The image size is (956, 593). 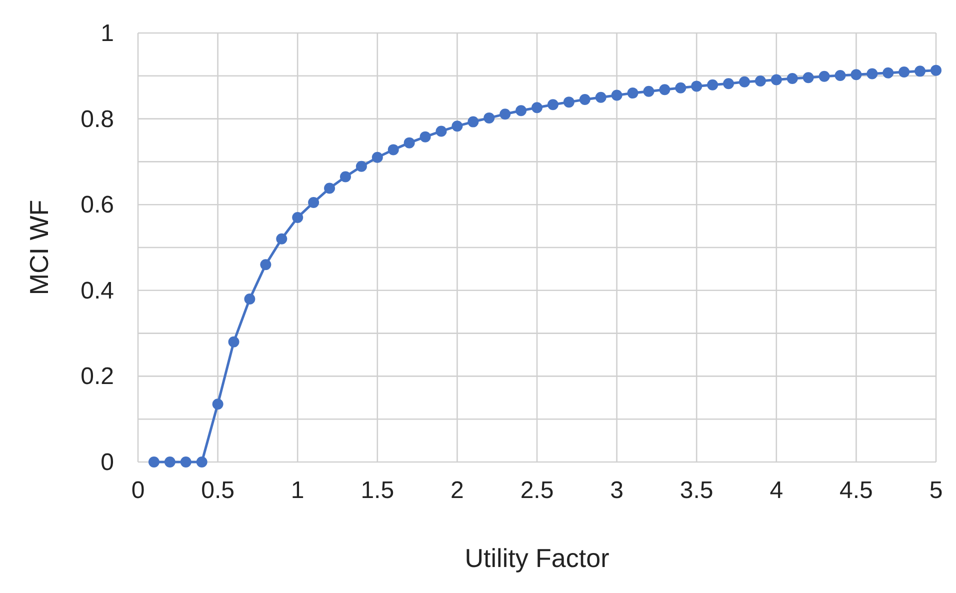 What do you see at coordinates (97, 205) in the screenshot?
I see `y-tick-label: 0.6` at bounding box center [97, 205].